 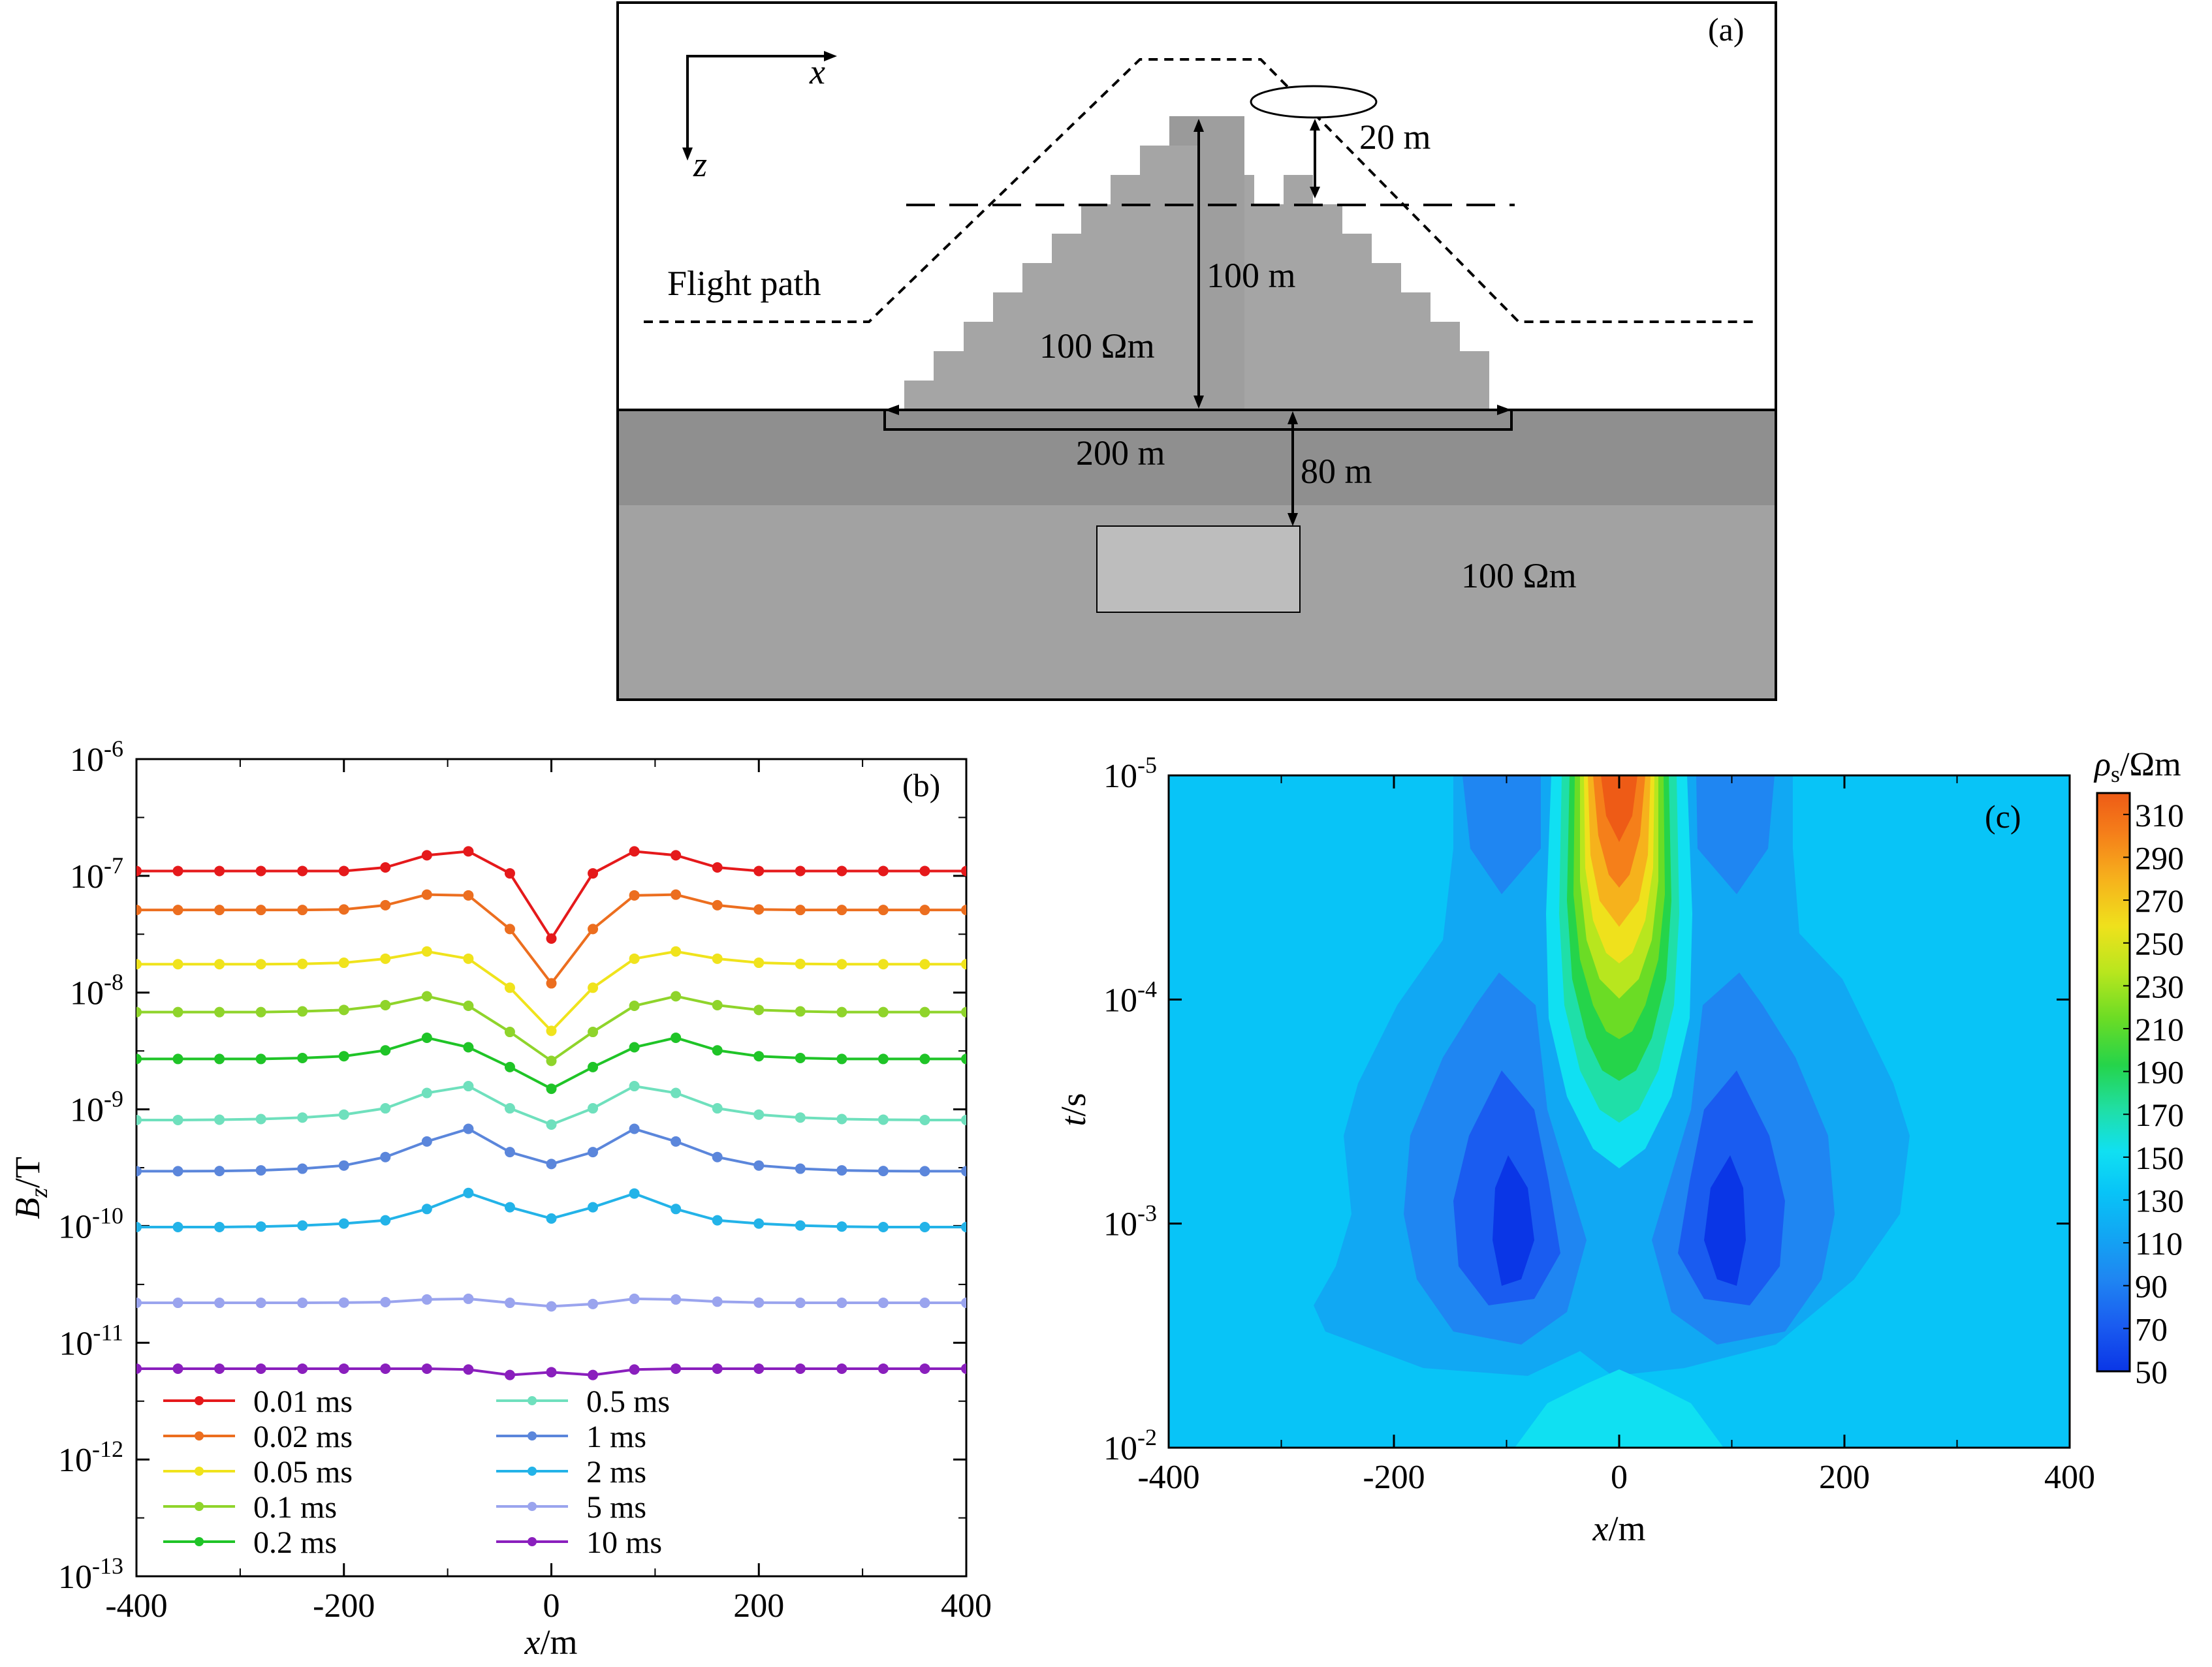 What do you see at coordinates (295, 1542) in the screenshot?
I see `legend-label: 0.2 ms` at bounding box center [295, 1542].